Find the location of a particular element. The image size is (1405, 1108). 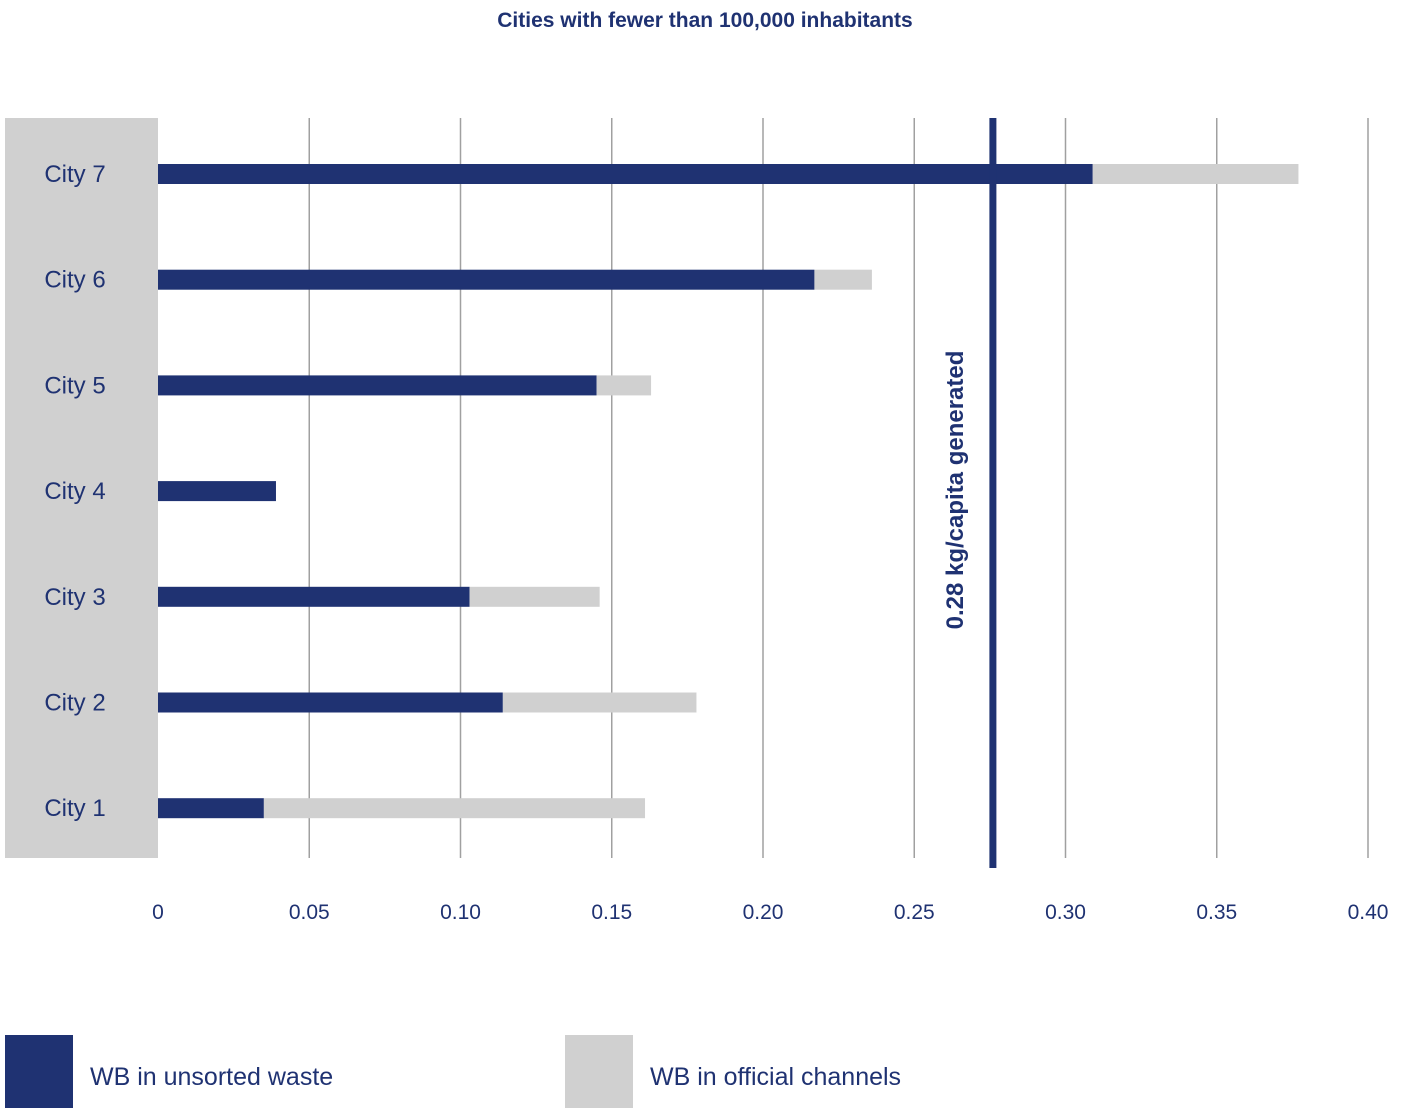

x-tick-label: 0.15 is located at coordinates (611, 912).